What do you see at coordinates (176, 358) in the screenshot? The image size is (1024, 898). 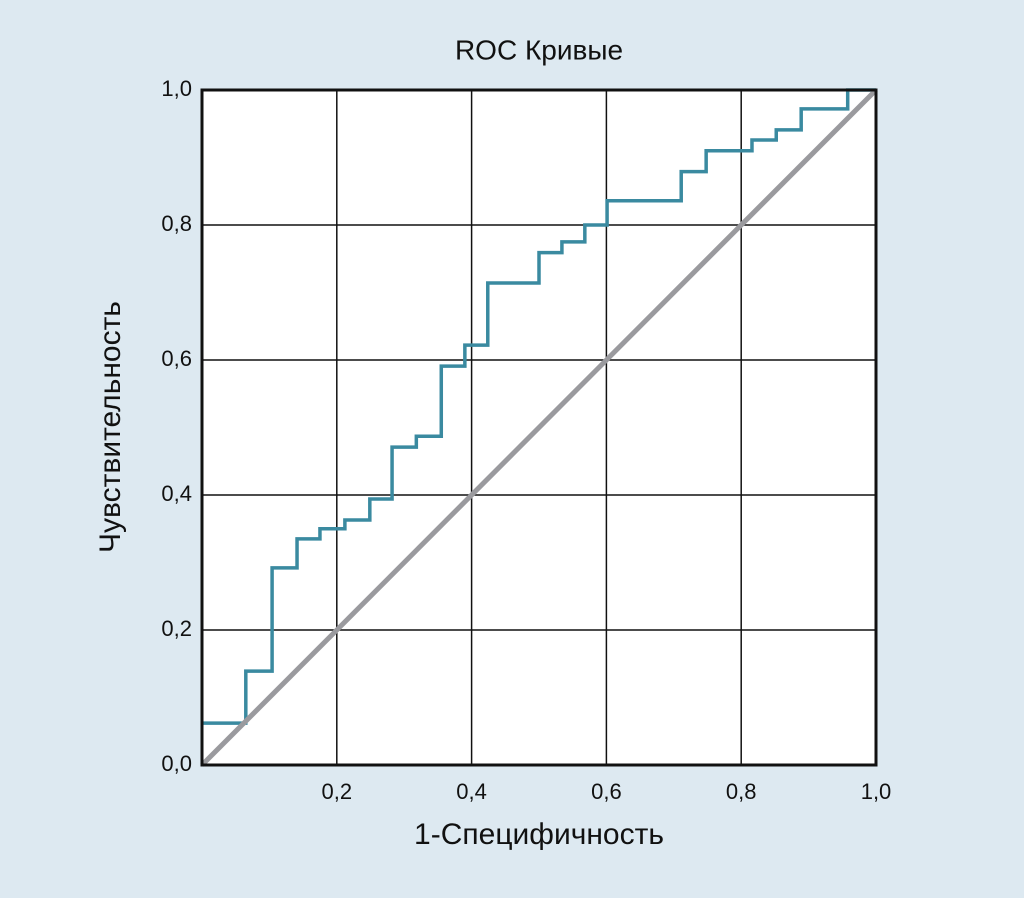 I see `y-tick-label: 0,6` at bounding box center [176, 358].